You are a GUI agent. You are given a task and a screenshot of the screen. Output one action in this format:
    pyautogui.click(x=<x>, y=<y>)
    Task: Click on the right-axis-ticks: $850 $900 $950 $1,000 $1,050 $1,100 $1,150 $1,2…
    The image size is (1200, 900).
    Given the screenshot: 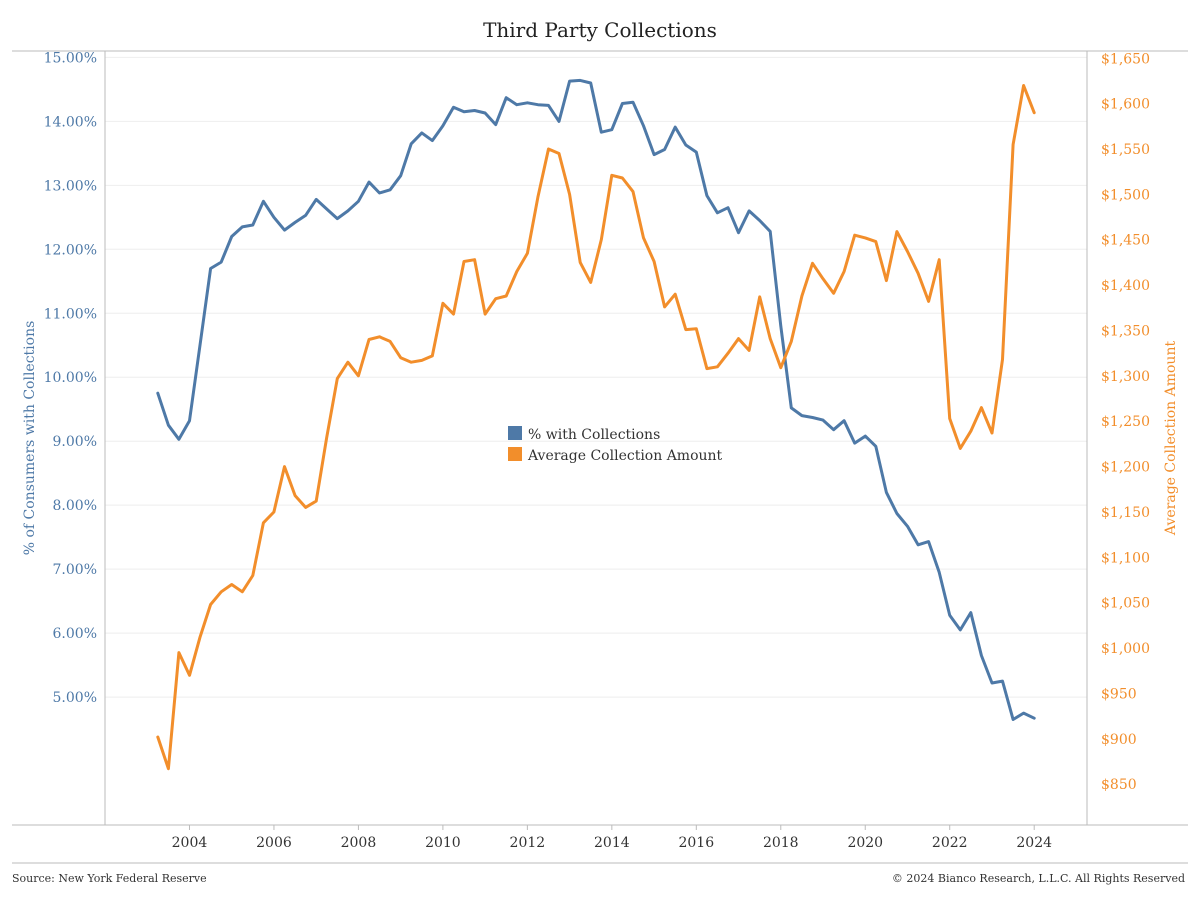 What is the action you would take?
    pyautogui.click(x=1125, y=422)
    